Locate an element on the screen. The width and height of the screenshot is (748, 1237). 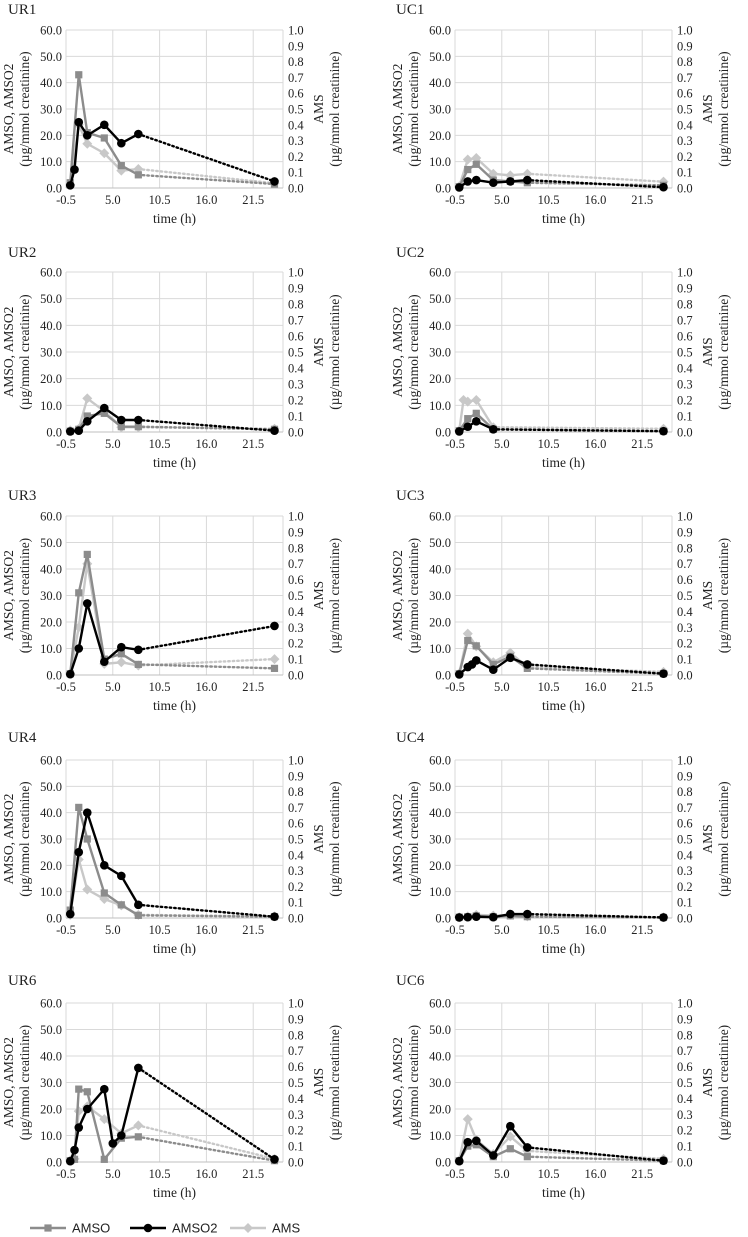
y-right-axis-title: (µg/mmol creatinine) is located at coordinates (723, 108).